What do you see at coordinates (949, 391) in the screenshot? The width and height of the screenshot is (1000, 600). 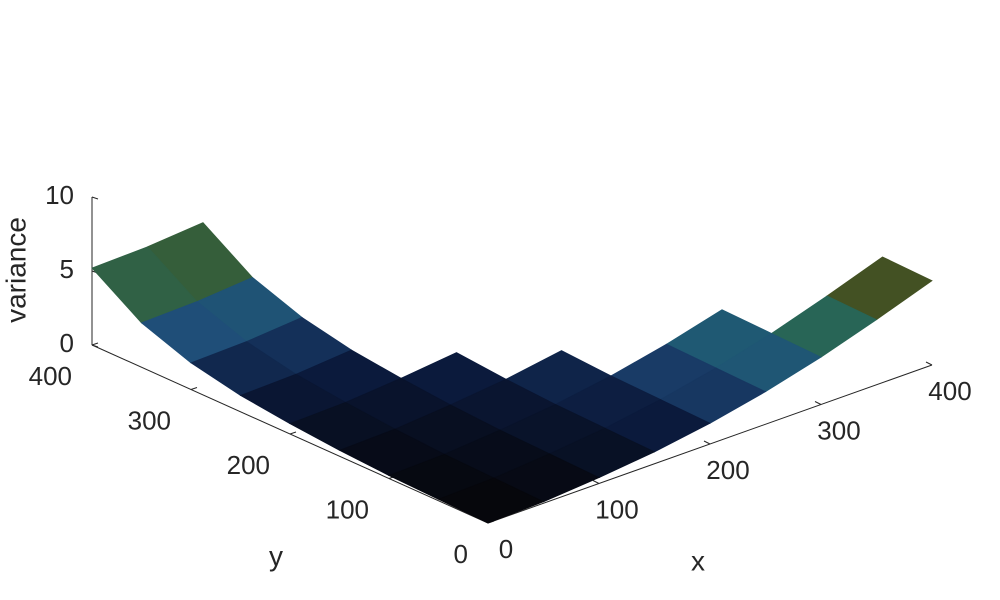 I see `x-tick-label: 400` at bounding box center [949, 391].